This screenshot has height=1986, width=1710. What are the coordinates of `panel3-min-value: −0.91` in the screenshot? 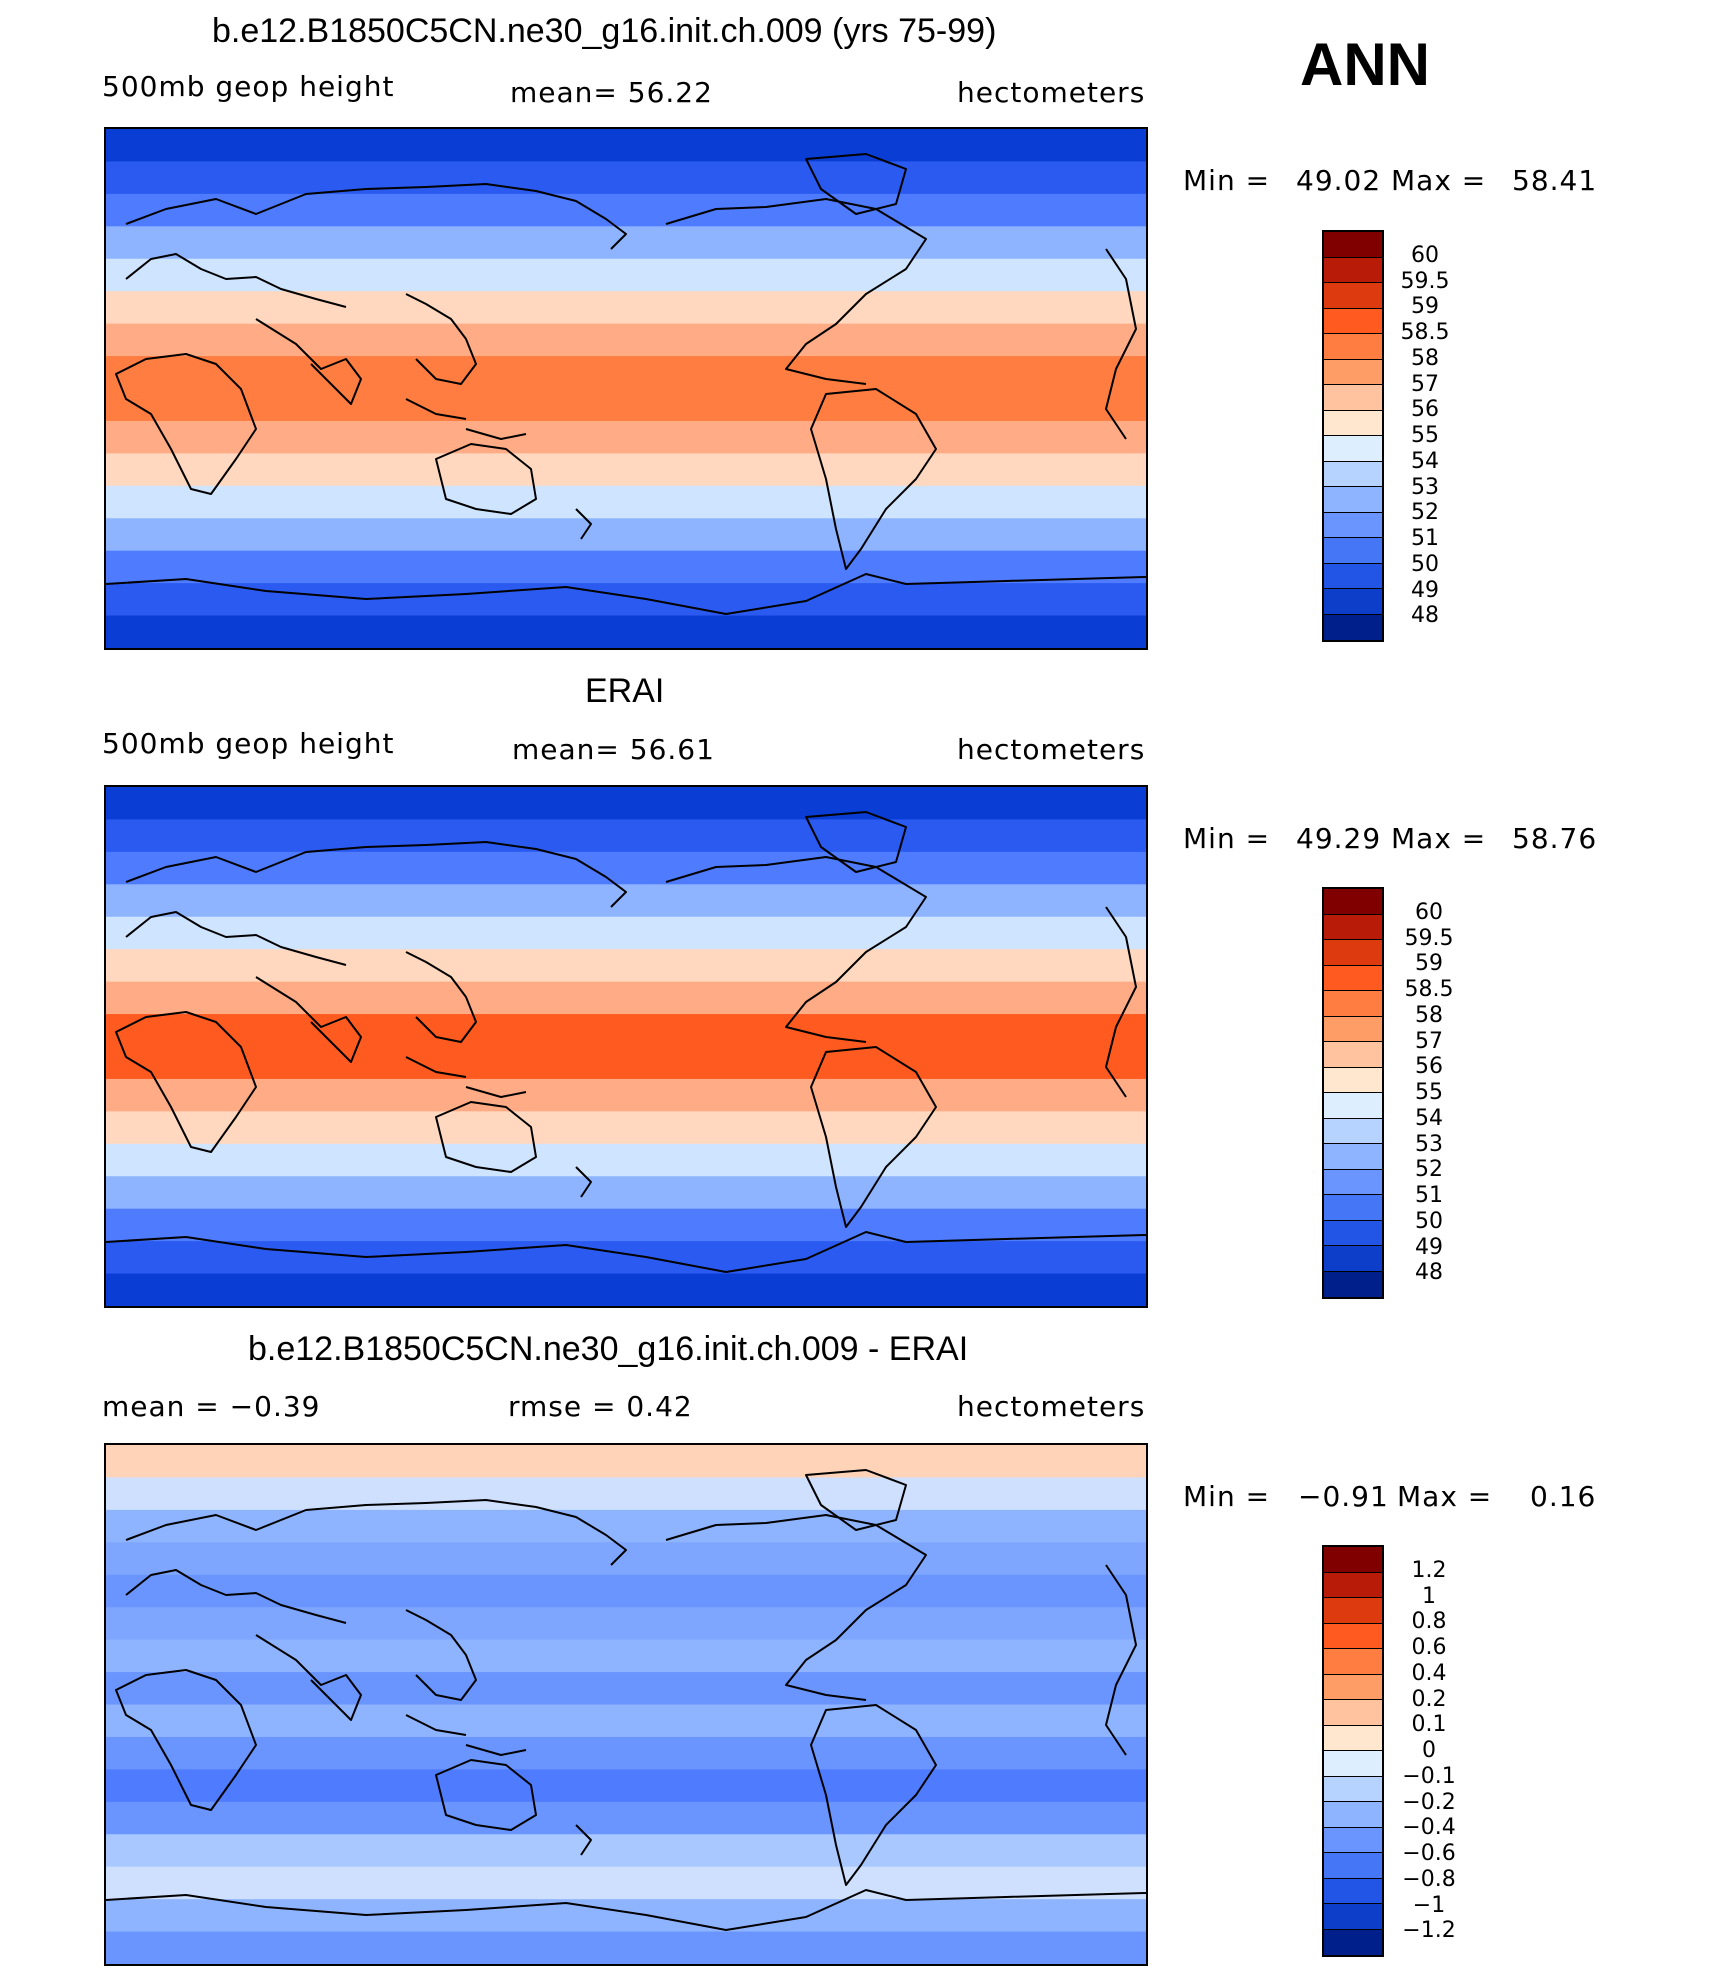 It's located at (1343, 1496).